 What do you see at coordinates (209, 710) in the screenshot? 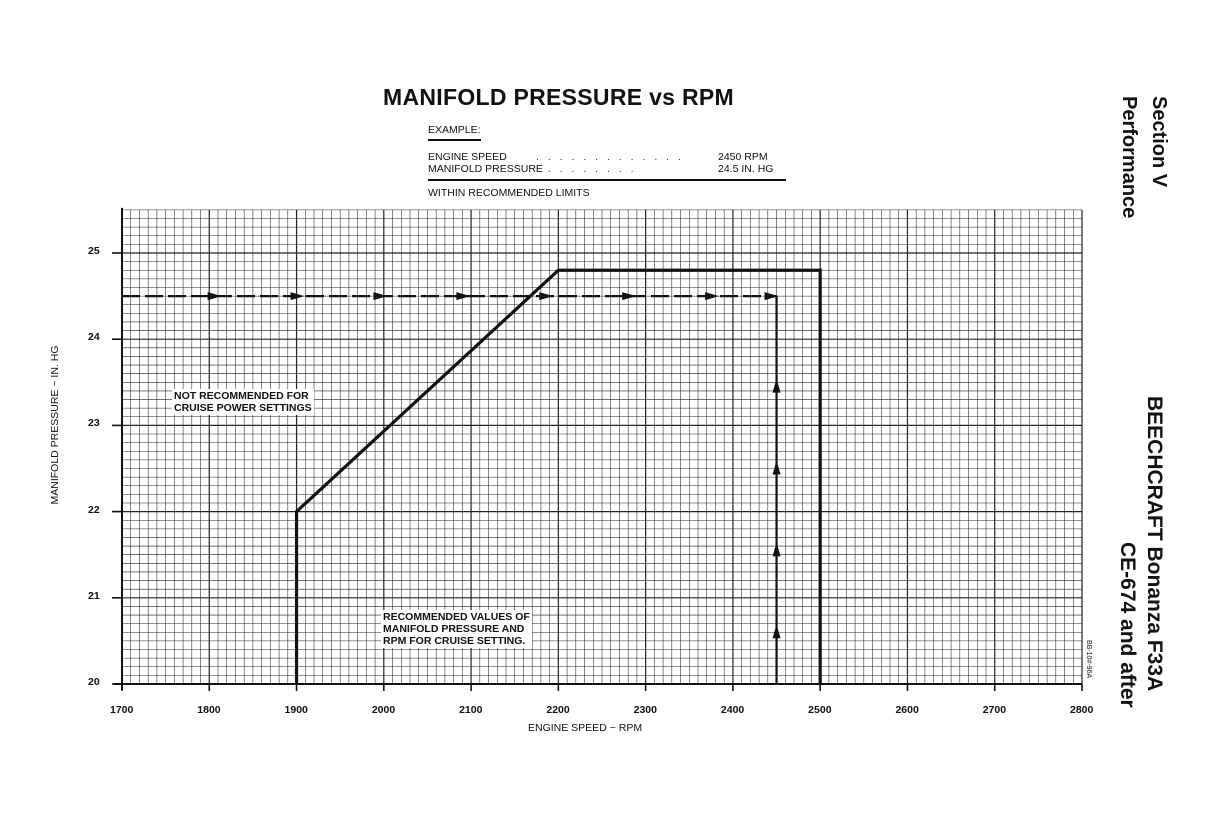
I see `x-tick-label: 1800` at bounding box center [209, 710].